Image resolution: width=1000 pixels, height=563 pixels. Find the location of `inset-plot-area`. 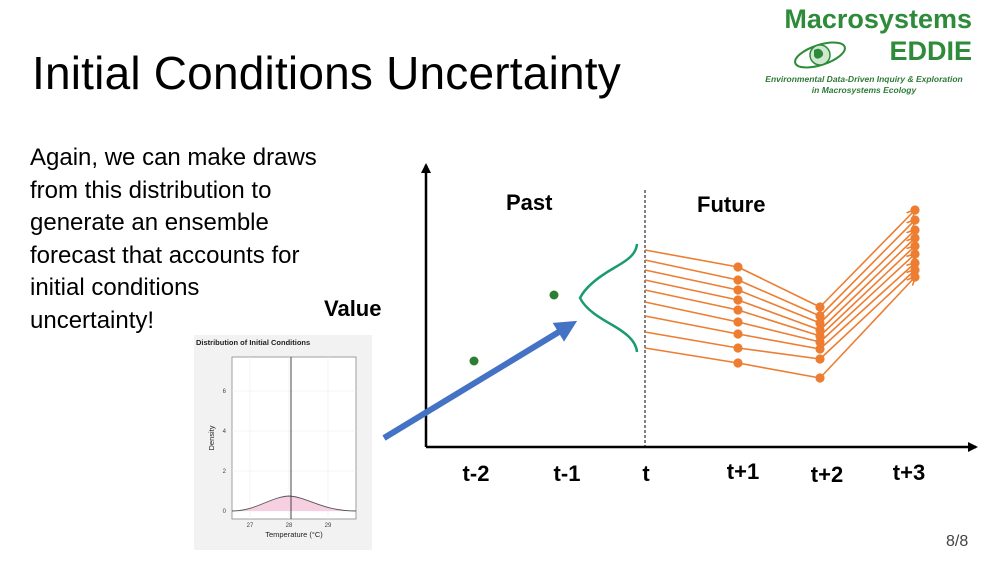

inset-plot-area is located at coordinates (294, 438).